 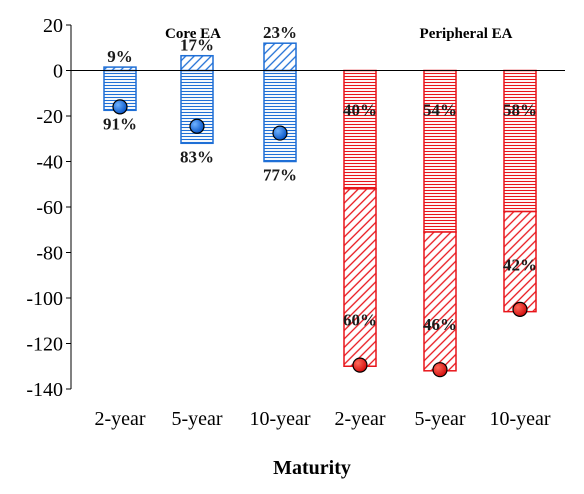 What do you see at coordinates (197, 45) in the screenshot?
I see `segment-percentage-label: 17%` at bounding box center [197, 45].